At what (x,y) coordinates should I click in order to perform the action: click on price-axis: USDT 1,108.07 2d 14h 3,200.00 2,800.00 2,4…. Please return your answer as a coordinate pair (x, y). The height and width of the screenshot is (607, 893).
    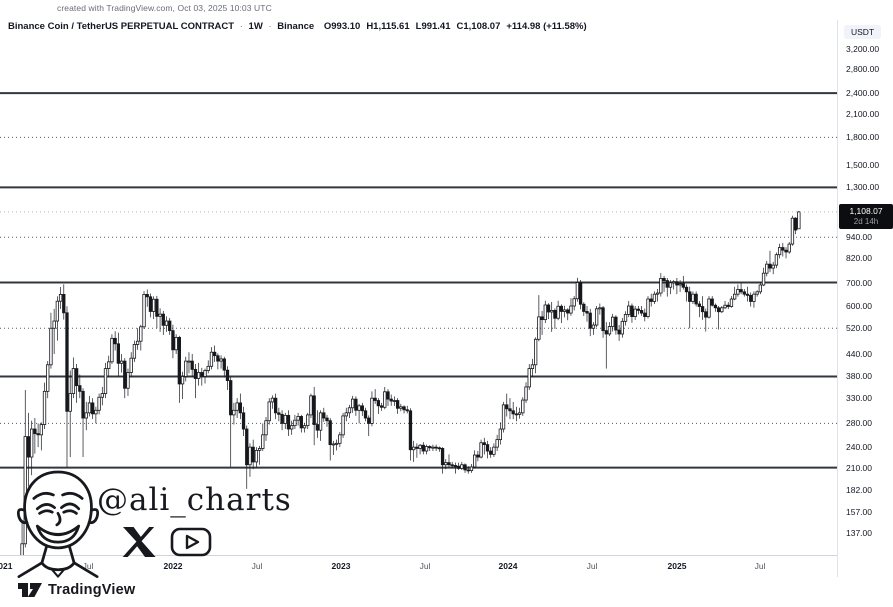
    Looking at the image, I should click on (865, 298).